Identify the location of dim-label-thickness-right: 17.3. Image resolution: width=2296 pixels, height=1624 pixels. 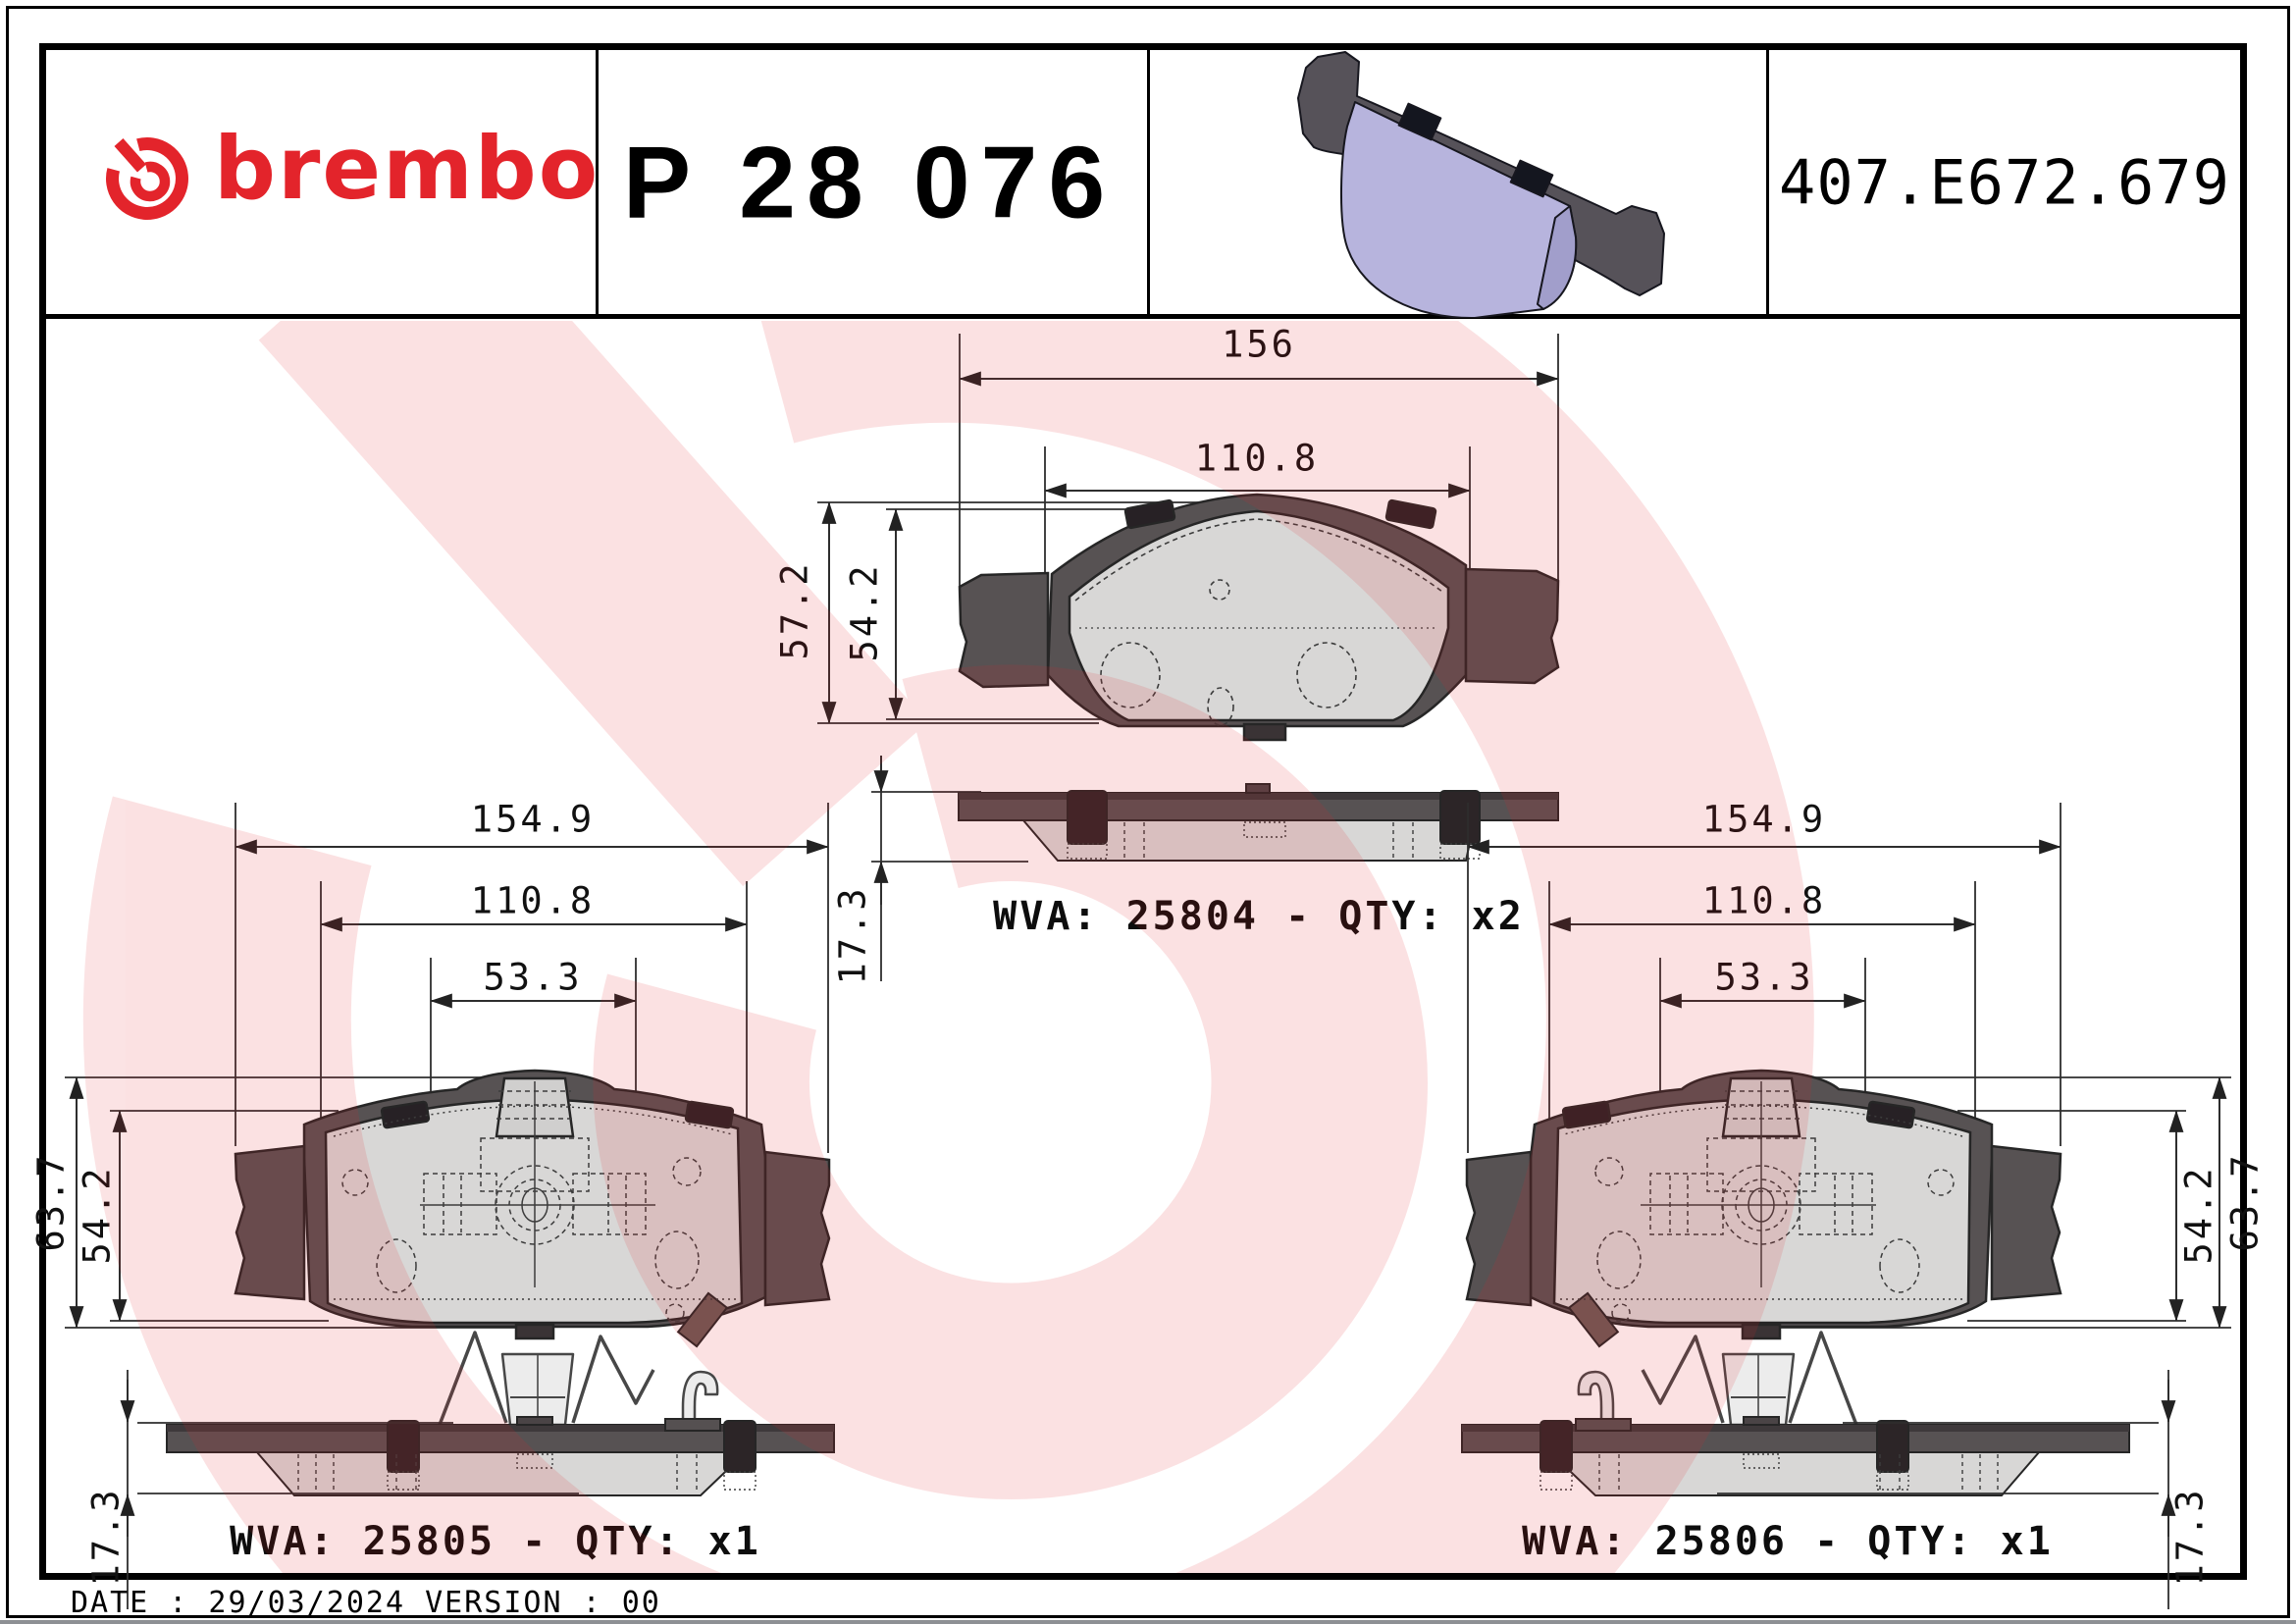
(2190, 1537).